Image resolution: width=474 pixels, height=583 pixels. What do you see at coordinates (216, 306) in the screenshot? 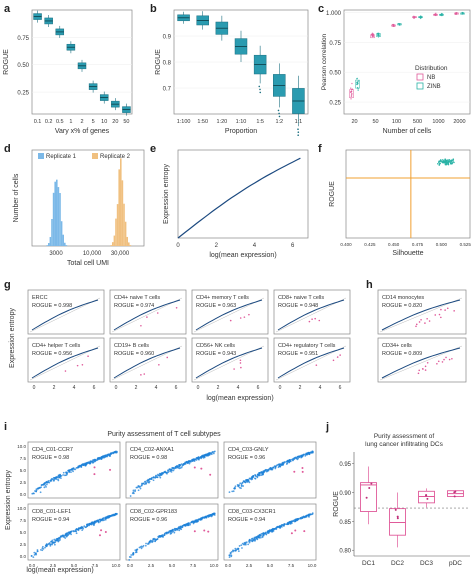
I see `panel-g-2-rogue: ROGUE = 0.963` at bounding box center [216, 306].